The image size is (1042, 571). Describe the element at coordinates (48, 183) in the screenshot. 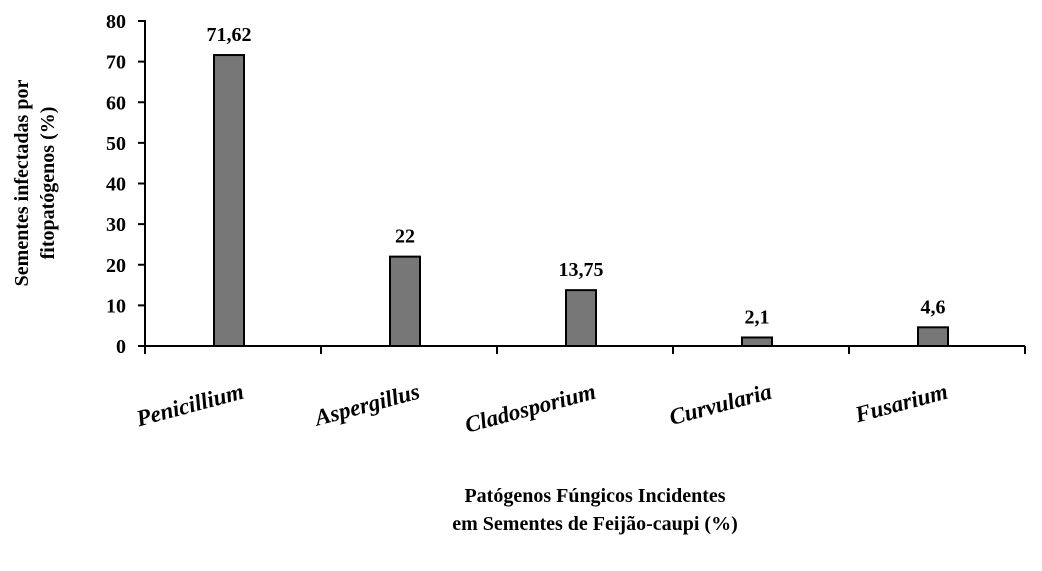

I see `y-axis-label: fitopatógenos (%)` at that location.